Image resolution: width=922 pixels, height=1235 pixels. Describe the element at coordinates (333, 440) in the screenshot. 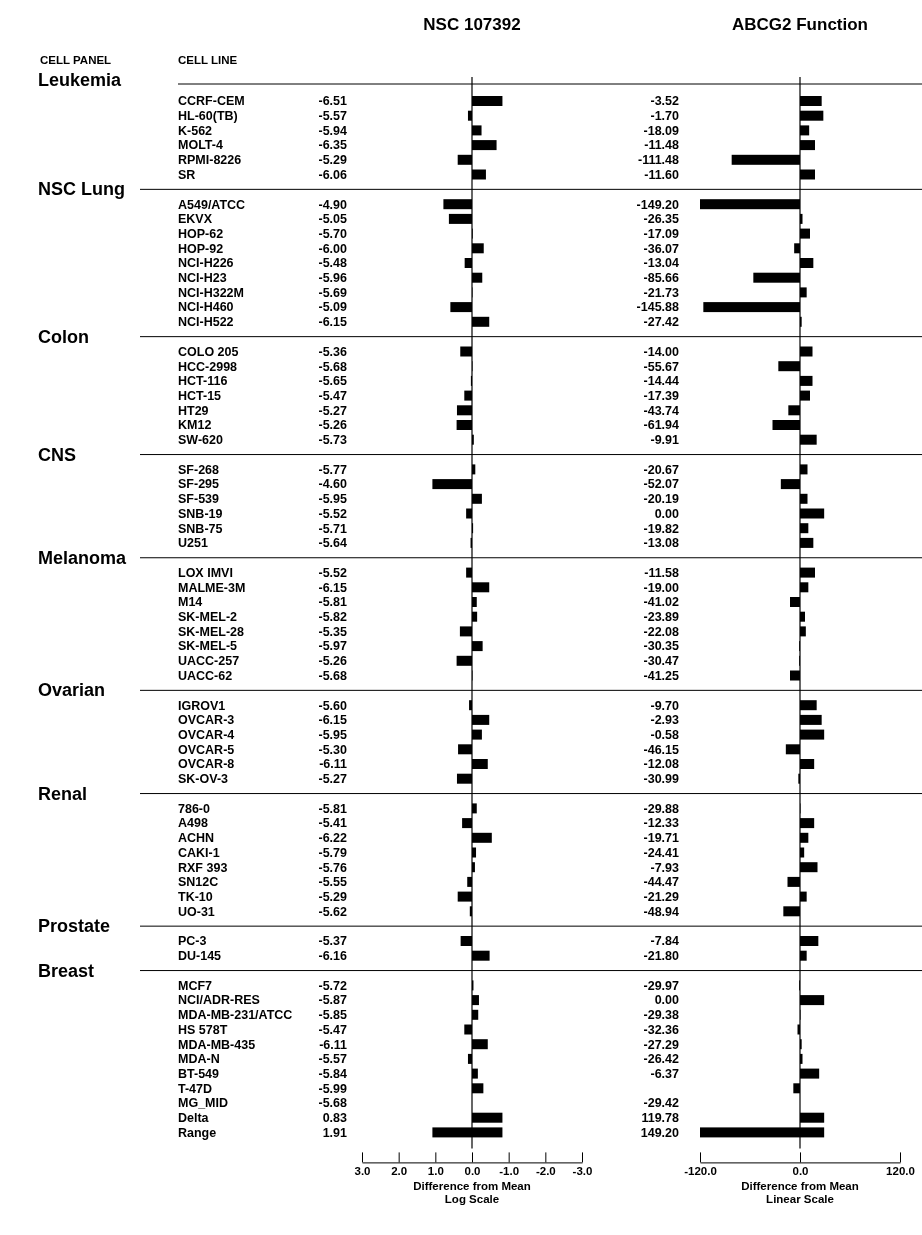

I see `y2-tick-label: -5.73` at that location.